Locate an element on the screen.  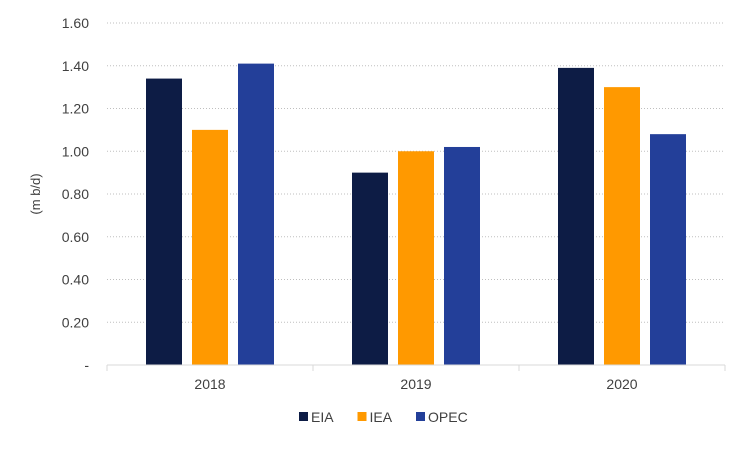
legend-swatch-opec is located at coordinates (420, 416).